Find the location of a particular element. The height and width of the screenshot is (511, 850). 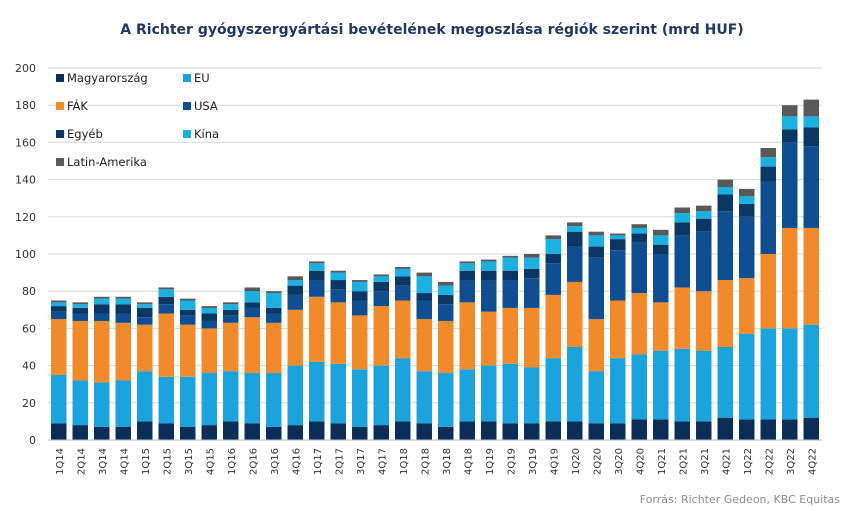

x-tick-label: 4Q17 is located at coordinates (382, 461).